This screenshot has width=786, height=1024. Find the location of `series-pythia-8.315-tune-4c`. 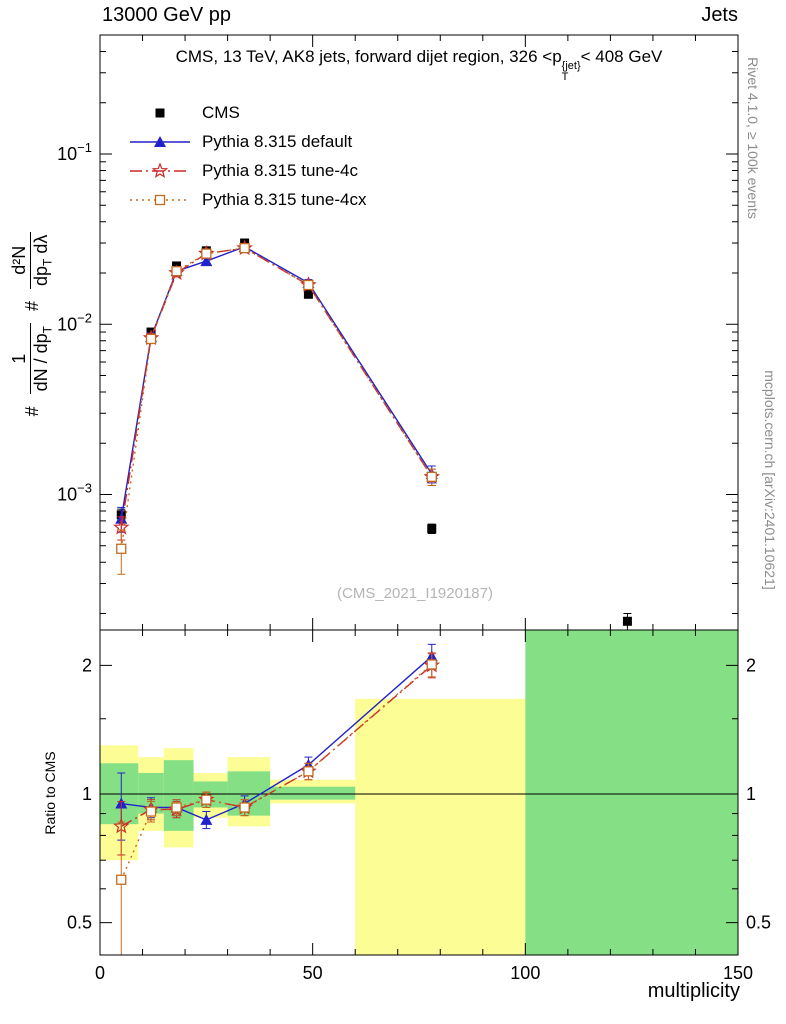

series-pythia-8.315-tune-4c is located at coordinates (276, 390).